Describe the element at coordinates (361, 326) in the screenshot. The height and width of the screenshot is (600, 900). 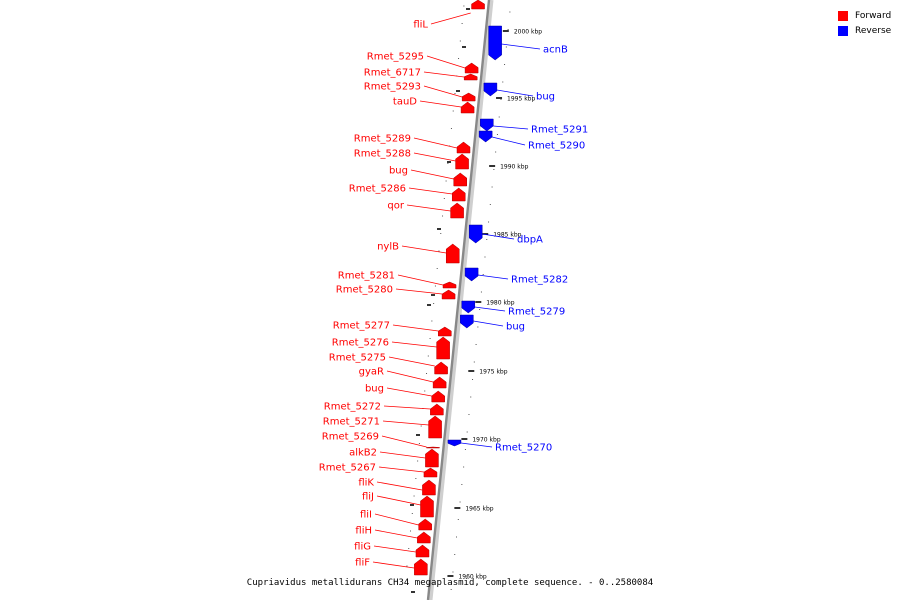
I see `gene-label-forward: Rmet_5277` at that location.